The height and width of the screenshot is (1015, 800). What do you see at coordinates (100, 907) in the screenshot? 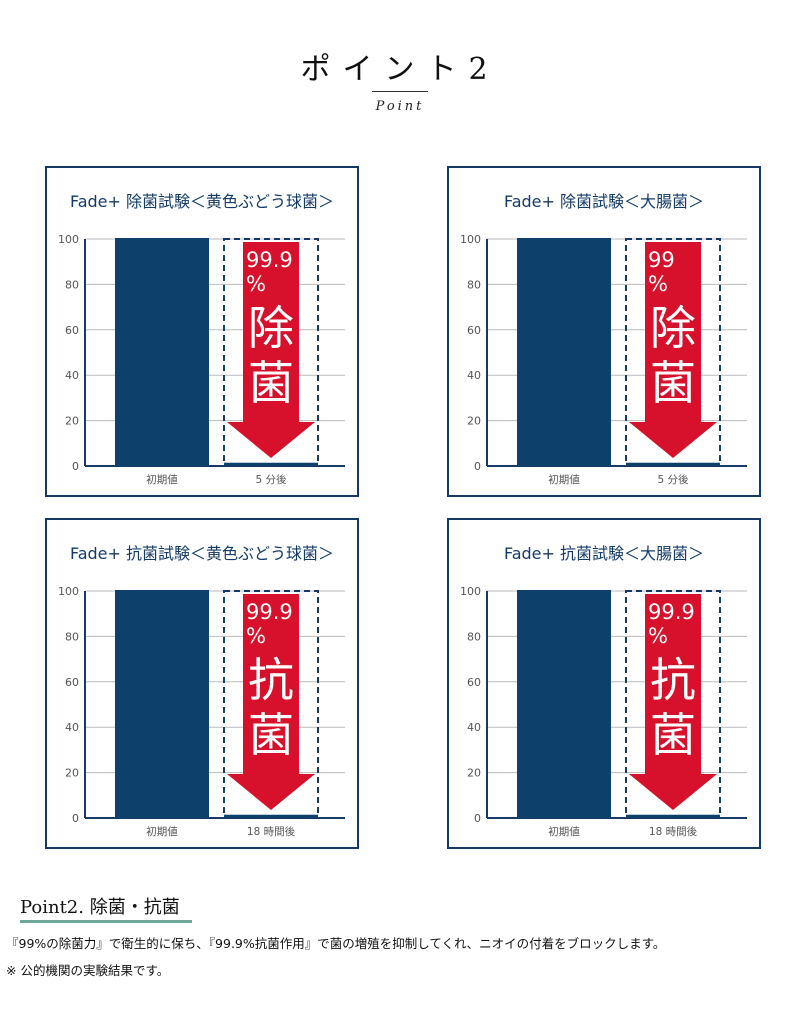
I see `section-title: Point2. 除菌・抗菌` at bounding box center [100, 907].